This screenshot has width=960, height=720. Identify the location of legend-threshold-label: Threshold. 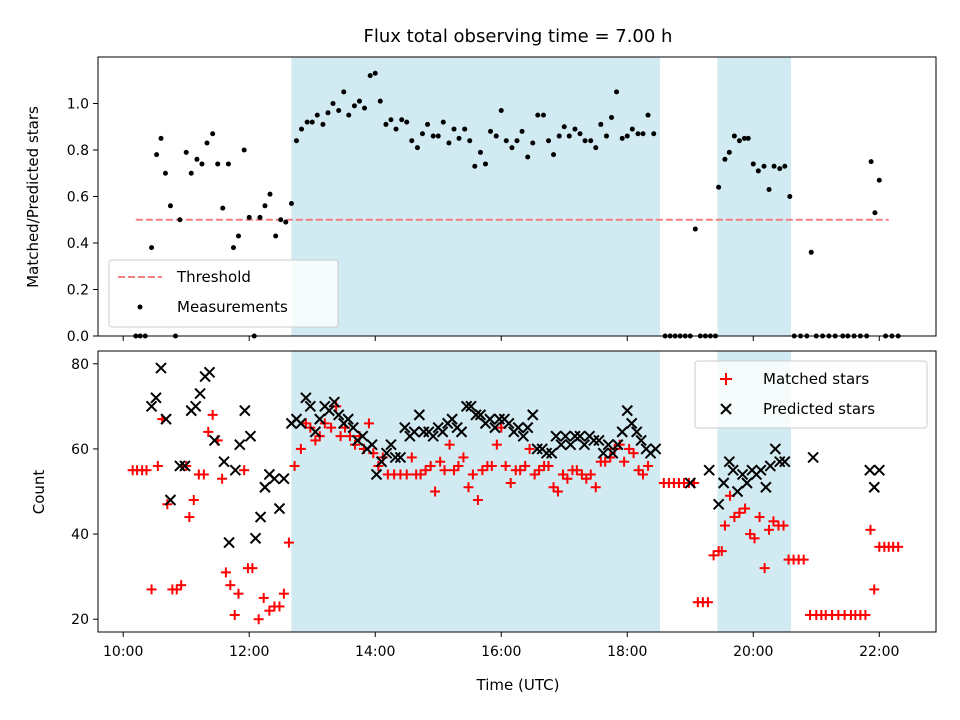
(213, 277).